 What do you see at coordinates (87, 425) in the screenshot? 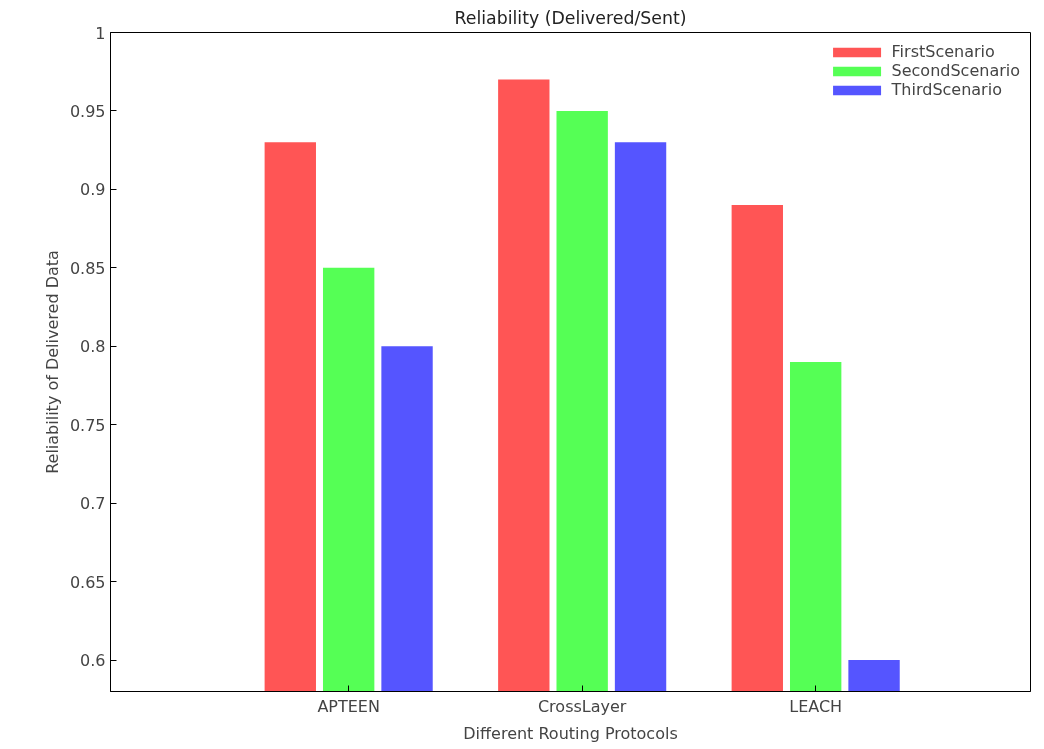
I see `y-tick-label: 0.75` at bounding box center [87, 425].